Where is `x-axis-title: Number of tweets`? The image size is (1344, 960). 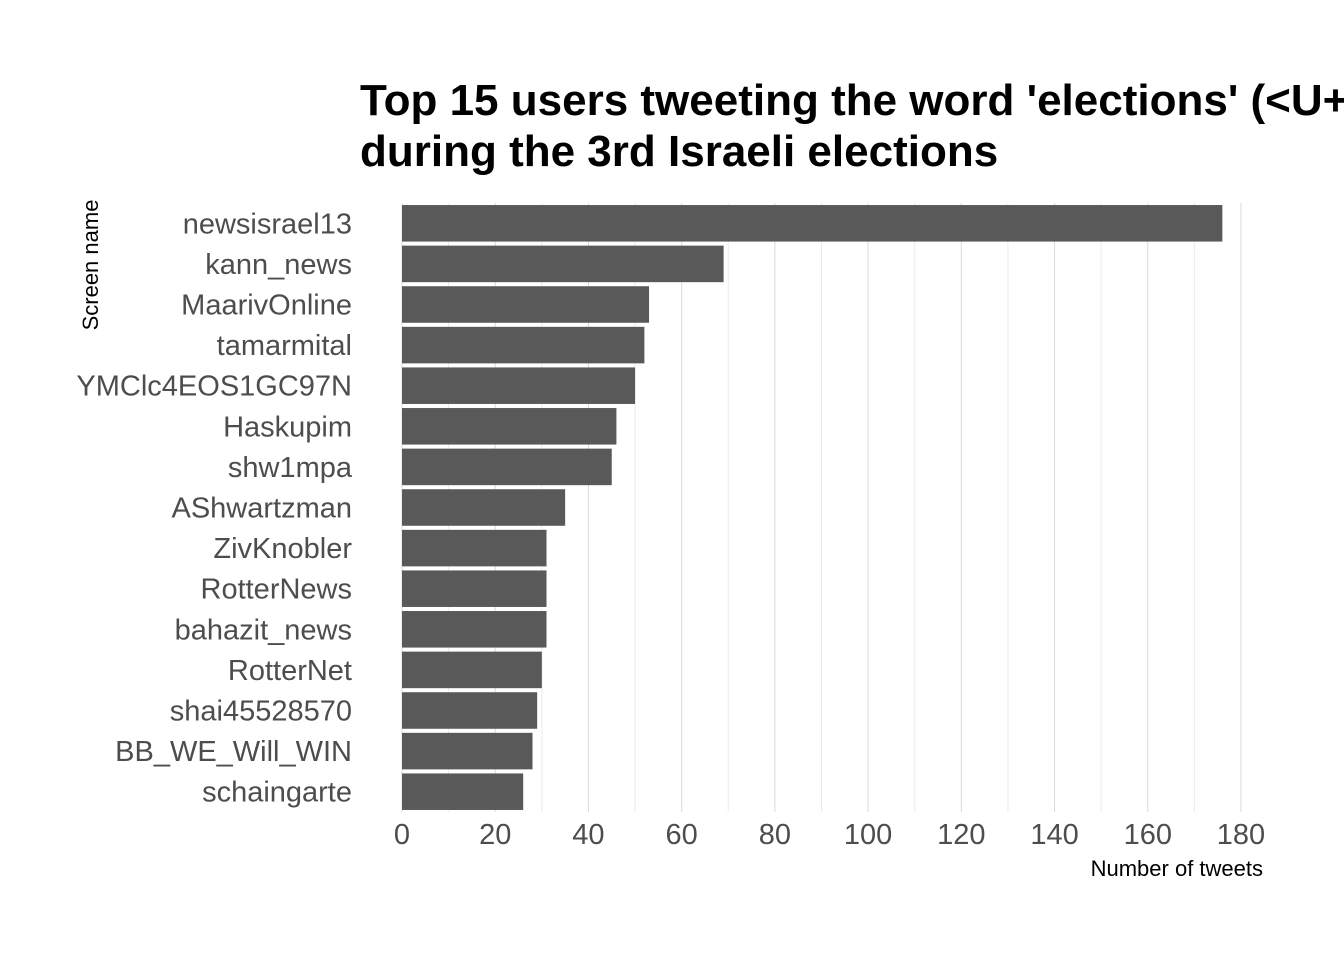 x-axis-title: Number of tweets is located at coordinates (1177, 868).